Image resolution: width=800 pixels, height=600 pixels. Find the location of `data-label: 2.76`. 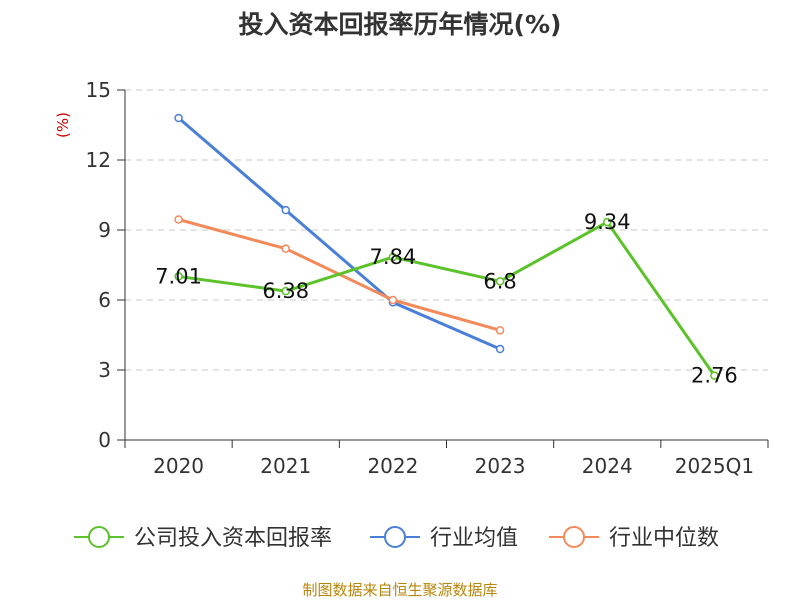

data-label: 2.76 is located at coordinates (714, 376).